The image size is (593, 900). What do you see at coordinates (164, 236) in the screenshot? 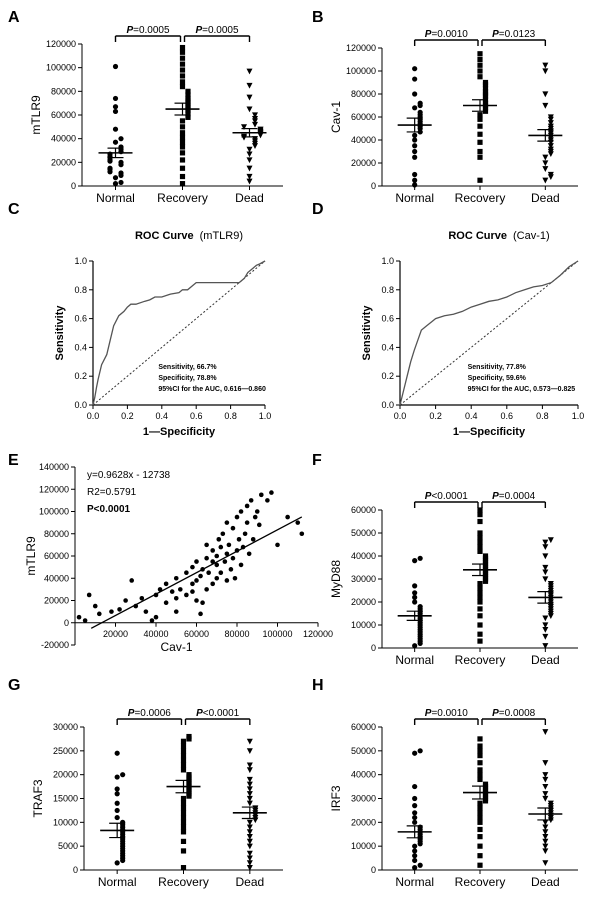
I see `roc-title-main: ROC Curve` at bounding box center [164, 236].